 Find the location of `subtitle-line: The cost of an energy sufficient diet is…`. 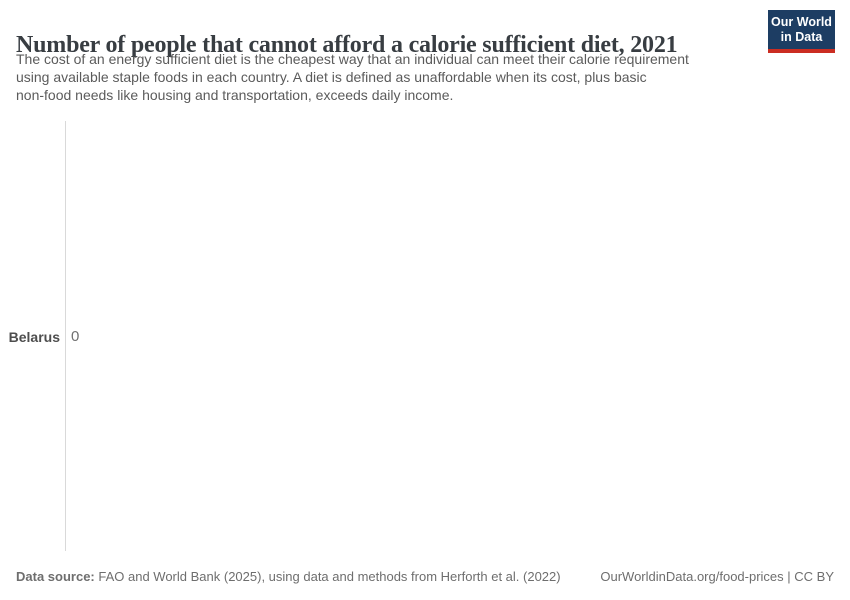

subtitle-line: The cost of an energy sufficient diet is… is located at coordinates (352, 59).